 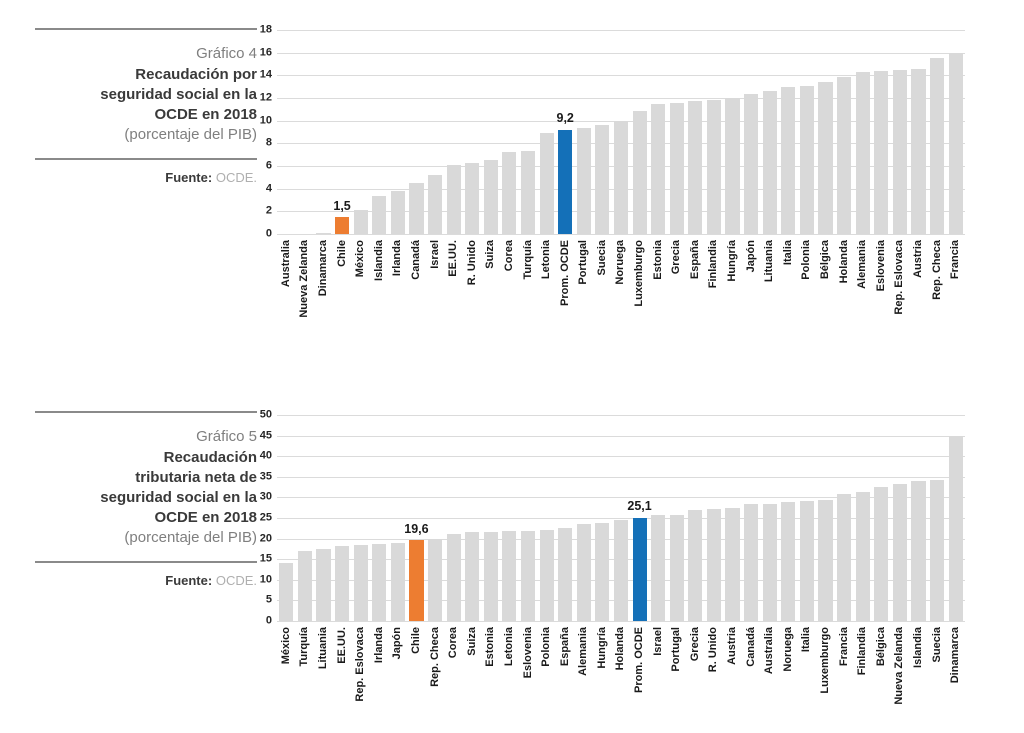 I want to click on bar-Suiza, so click(x=490, y=197).